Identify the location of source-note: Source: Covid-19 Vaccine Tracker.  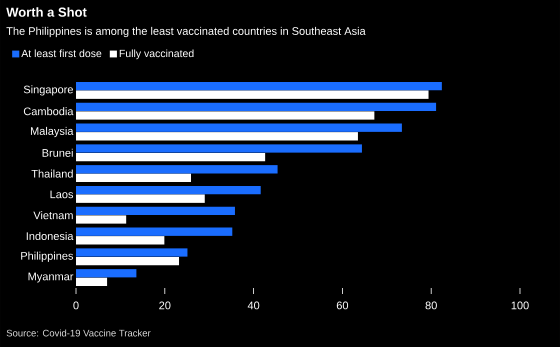
(78, 332).